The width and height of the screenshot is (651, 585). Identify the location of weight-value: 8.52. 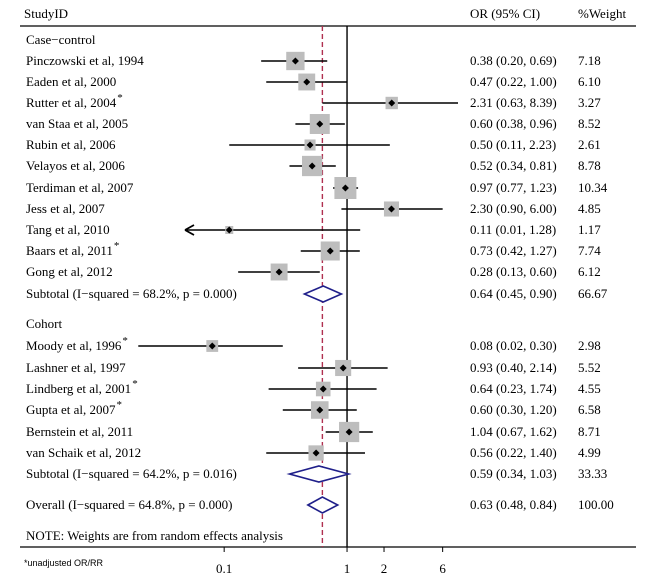
(589, 123).